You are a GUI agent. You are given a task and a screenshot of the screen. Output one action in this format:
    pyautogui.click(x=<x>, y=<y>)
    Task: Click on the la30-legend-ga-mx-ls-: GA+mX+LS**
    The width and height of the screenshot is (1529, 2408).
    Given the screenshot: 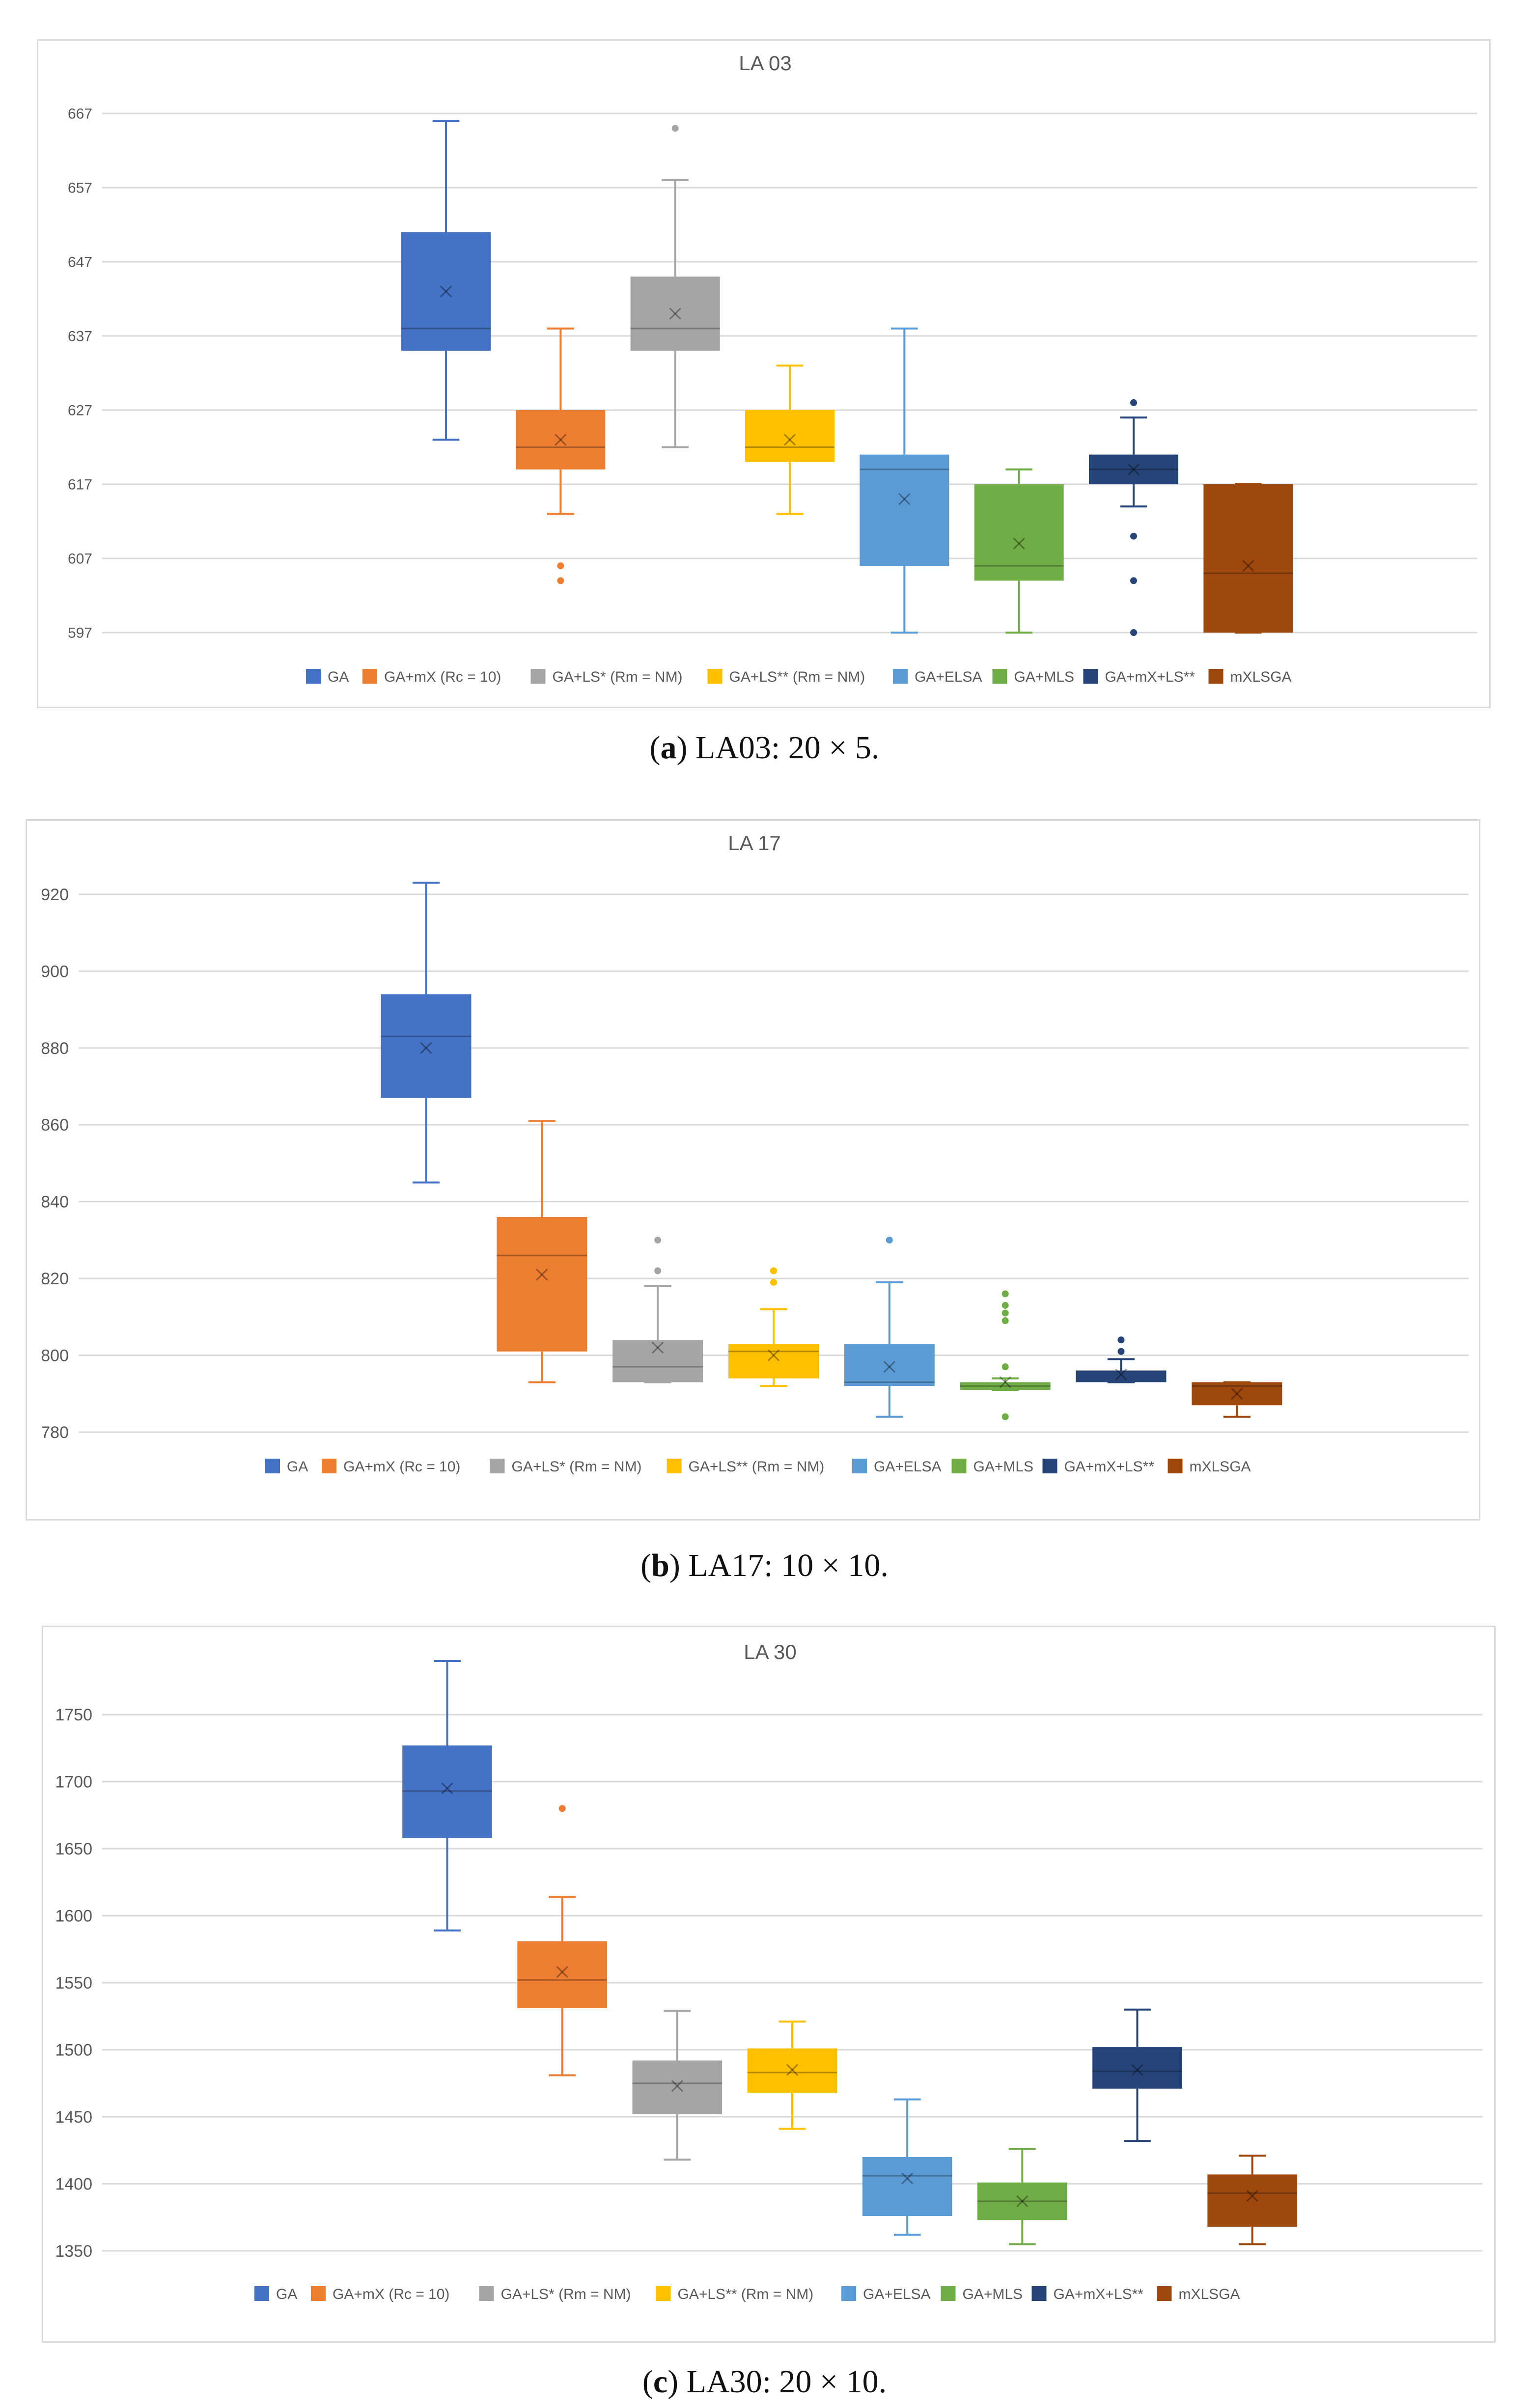 What is the action you would take?
    pyautogui.click(x=1087, y=2294)
    